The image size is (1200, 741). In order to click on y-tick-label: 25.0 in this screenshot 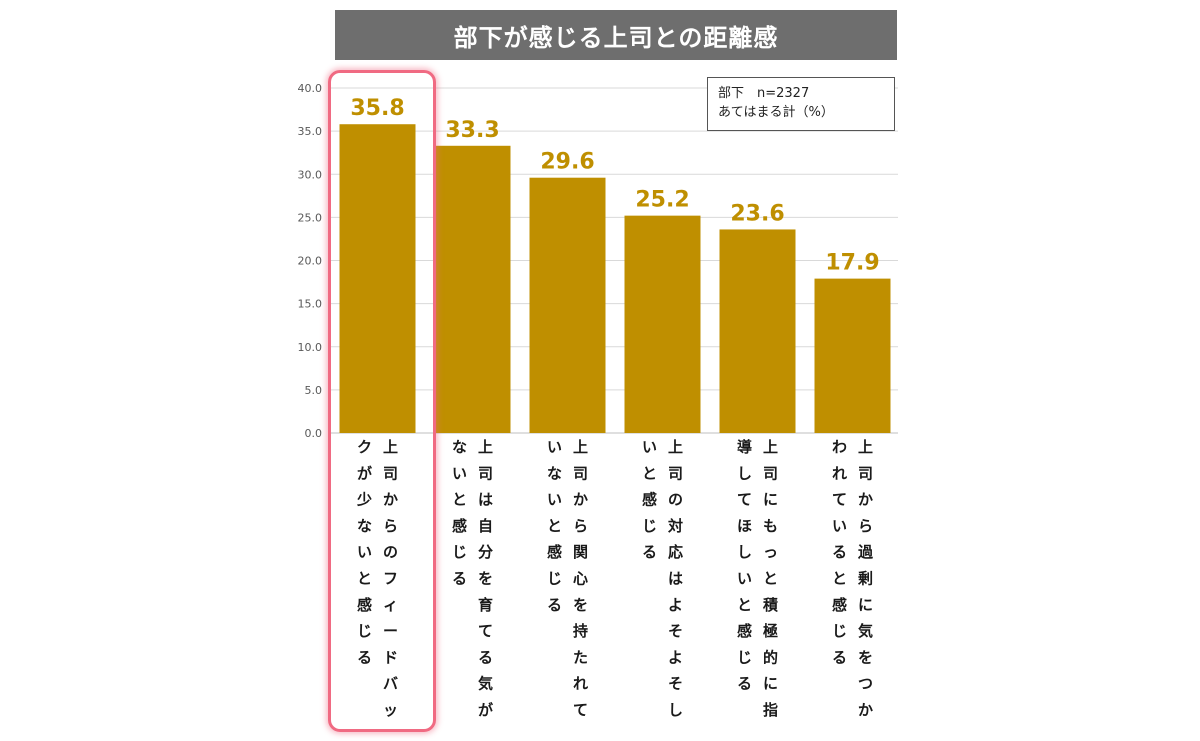, I will do `click(310, 217)`.